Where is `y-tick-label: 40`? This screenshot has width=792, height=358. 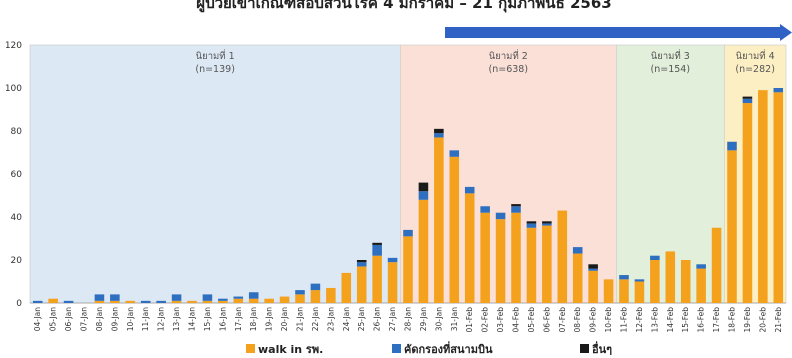
y-tick-label: 40 is located at coordinates (17, 218).